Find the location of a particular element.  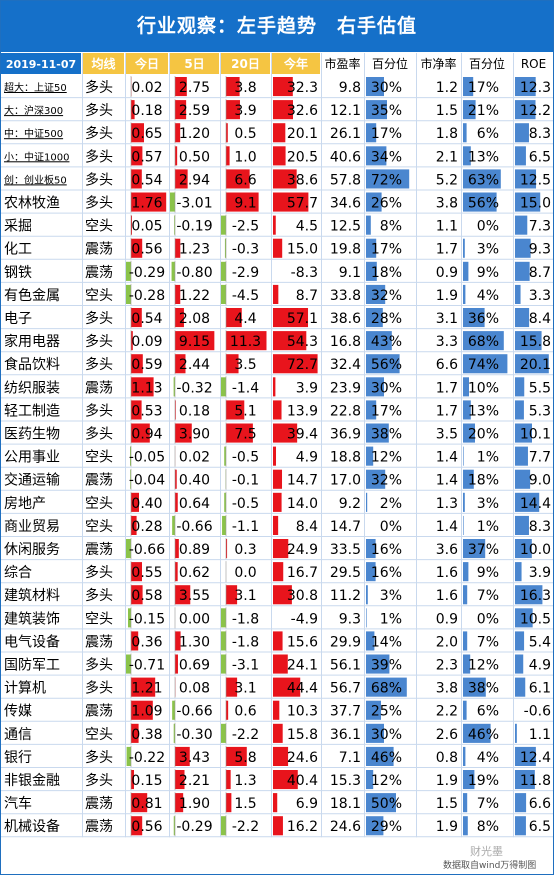

cell-pe_pct: 17% is located at coordinates (386, 411).